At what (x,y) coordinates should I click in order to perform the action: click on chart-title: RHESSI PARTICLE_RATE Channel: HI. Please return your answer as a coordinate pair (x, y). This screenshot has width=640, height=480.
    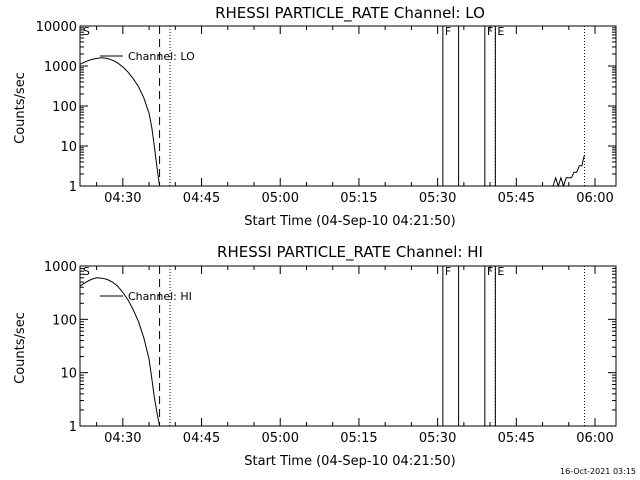
    Looking at the image, I should click on (350, 252).